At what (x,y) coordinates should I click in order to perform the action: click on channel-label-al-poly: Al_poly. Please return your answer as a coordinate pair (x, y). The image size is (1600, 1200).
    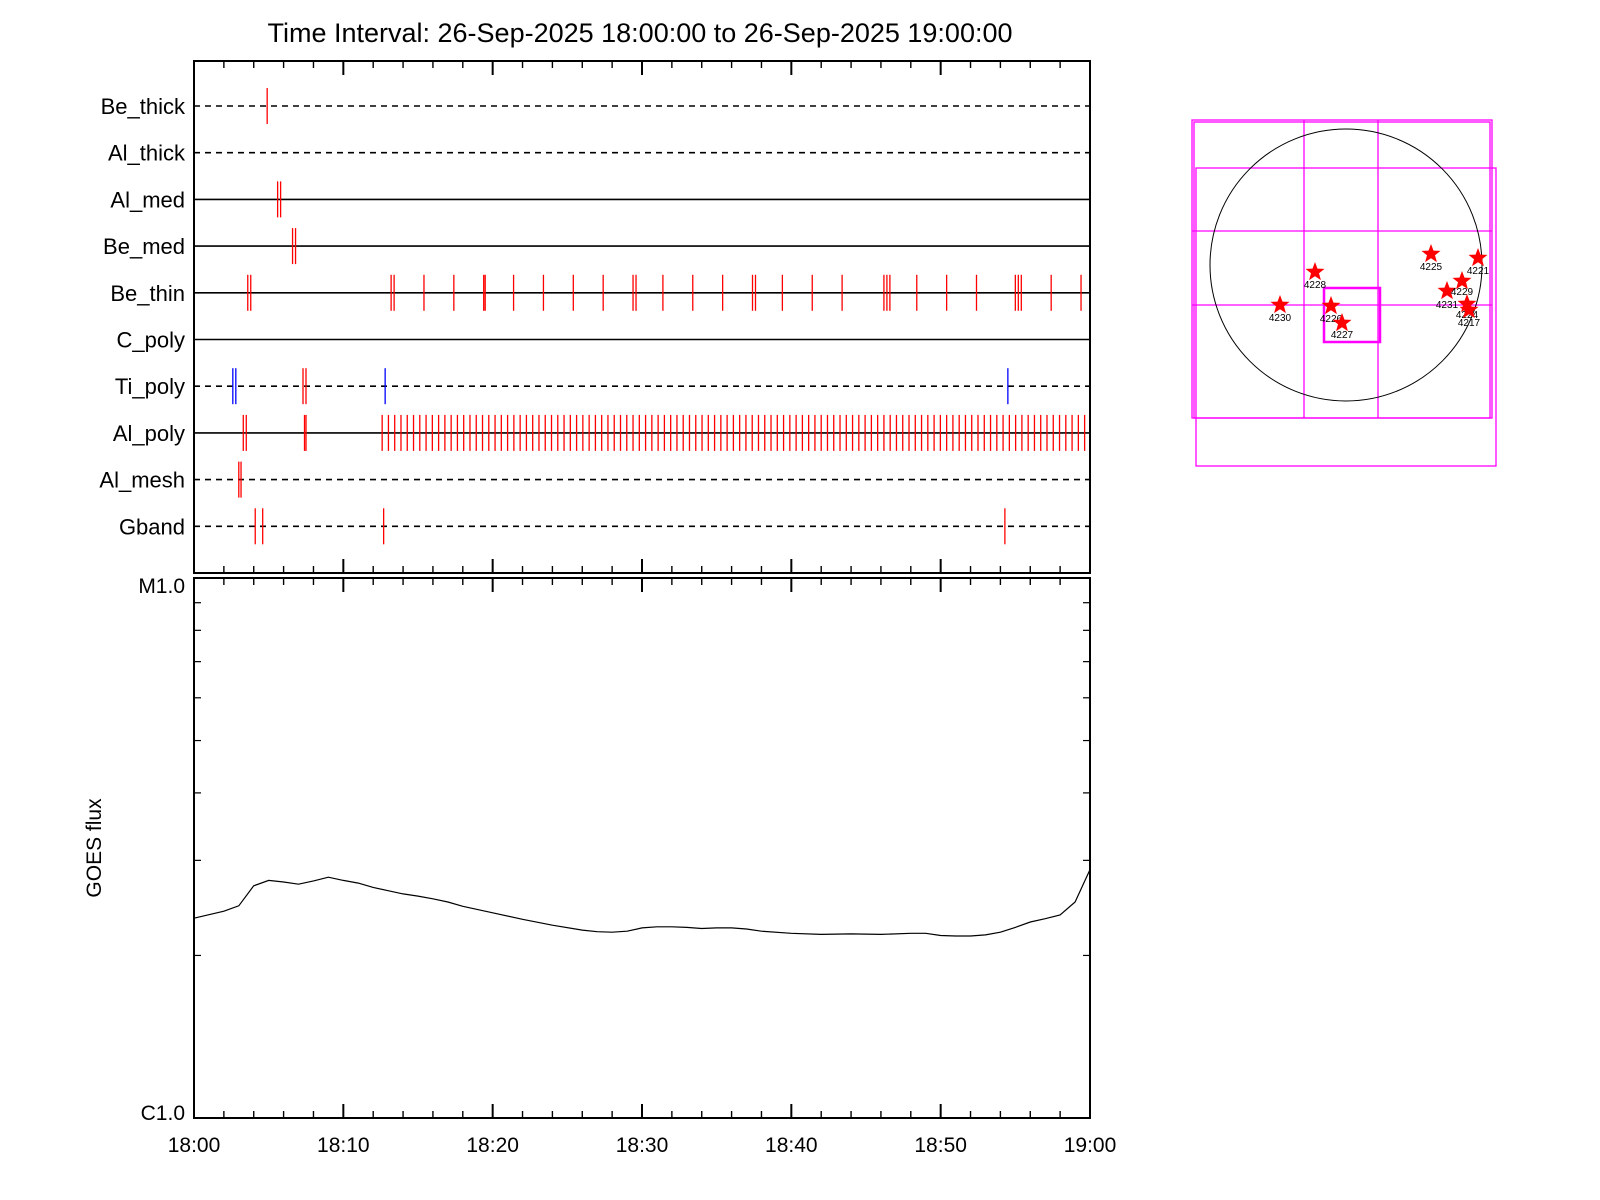
    Looking at the image, I should click on (149, 433).